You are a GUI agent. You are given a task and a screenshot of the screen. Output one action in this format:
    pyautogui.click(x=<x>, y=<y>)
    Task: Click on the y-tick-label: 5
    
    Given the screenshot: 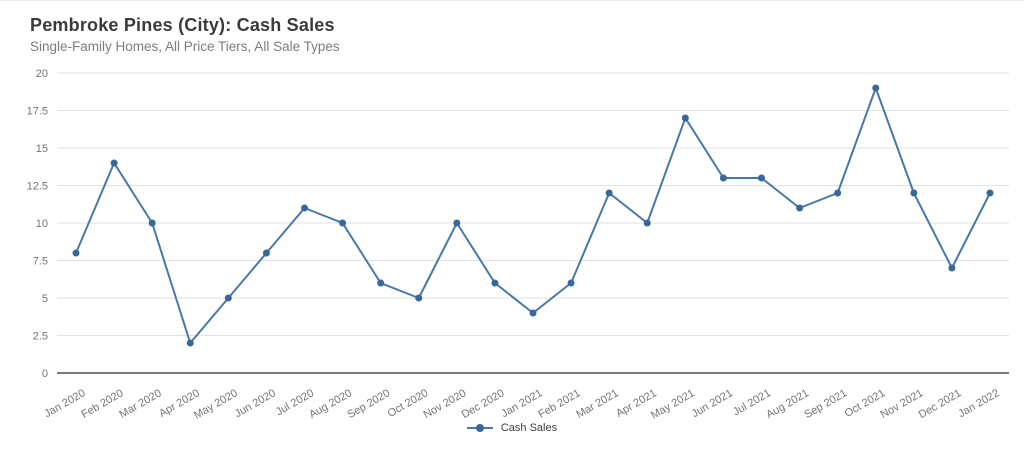 What is the action you would take?
    pyautogui.click(x=45, y=299)
    